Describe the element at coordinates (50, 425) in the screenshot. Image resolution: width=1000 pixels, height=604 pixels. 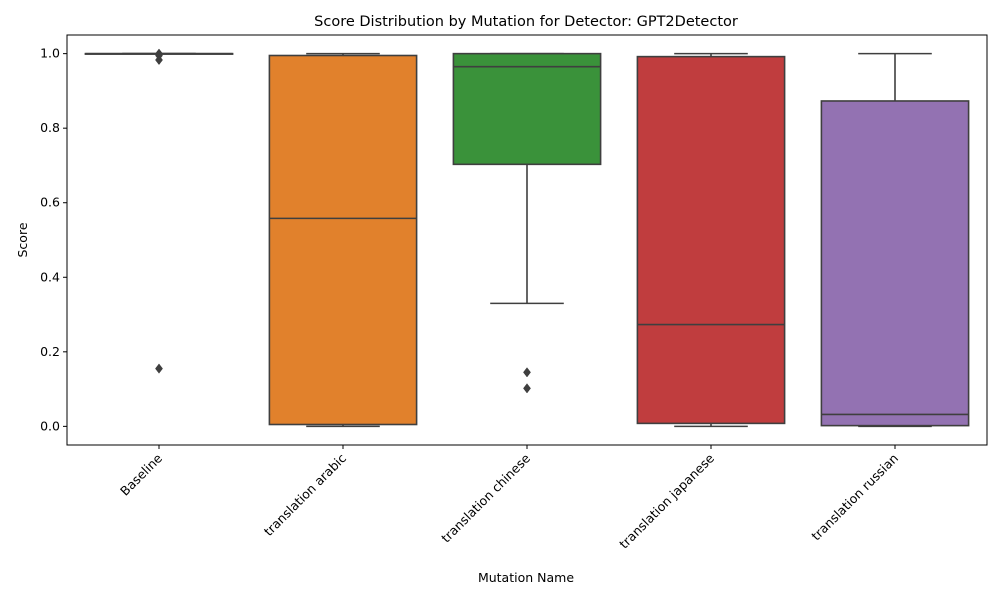
I see `y-tick-label: 0.0` at that location.